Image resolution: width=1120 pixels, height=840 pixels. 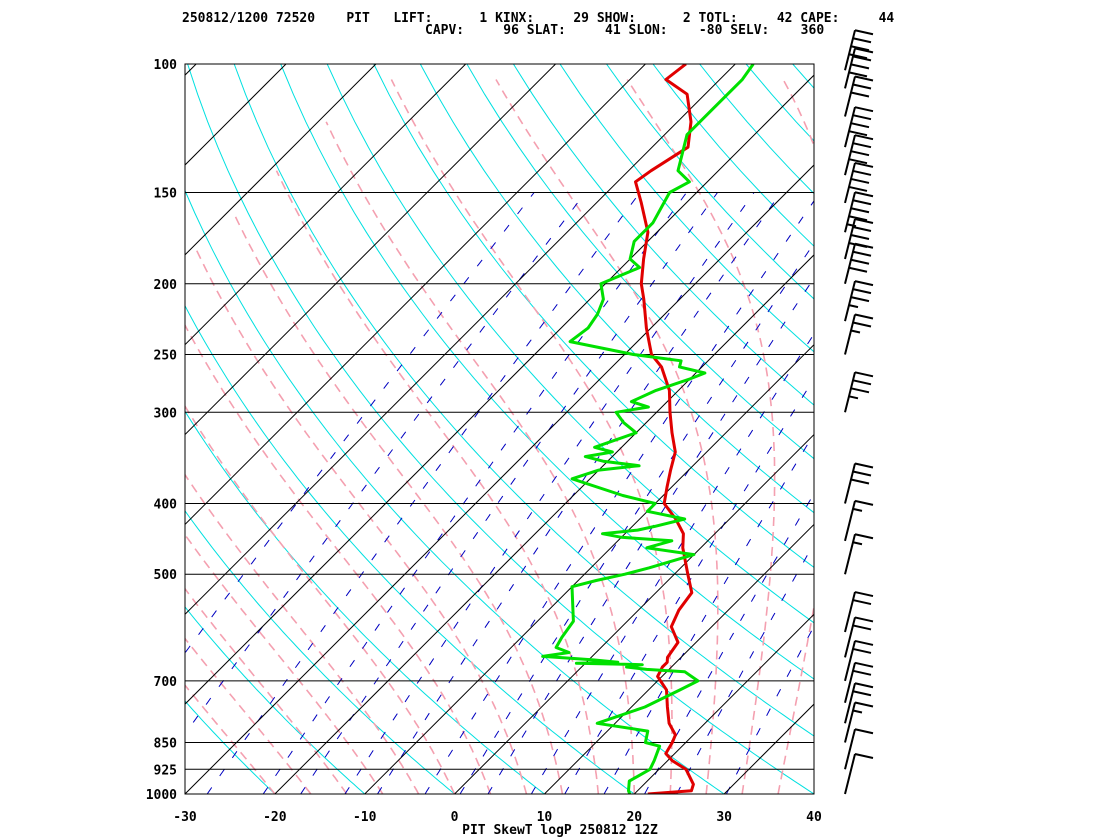 What do you see at coordinates (166, 682) in the screenshot?
I see `pressure-tick-label: 700` at bounding box center [166, 682].